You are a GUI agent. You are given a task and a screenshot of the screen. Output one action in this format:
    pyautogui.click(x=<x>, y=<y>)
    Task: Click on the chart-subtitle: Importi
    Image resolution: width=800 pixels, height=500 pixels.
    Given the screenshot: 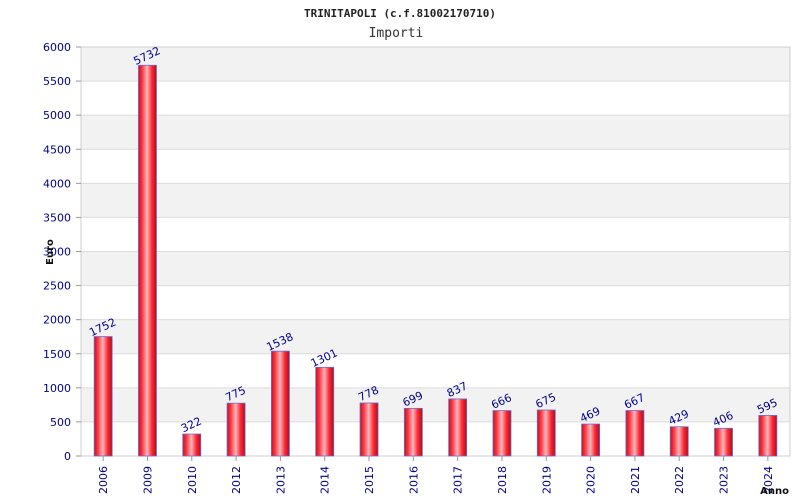 What is the action you would take?
    pyautogui.click(x=396, y=33)
    